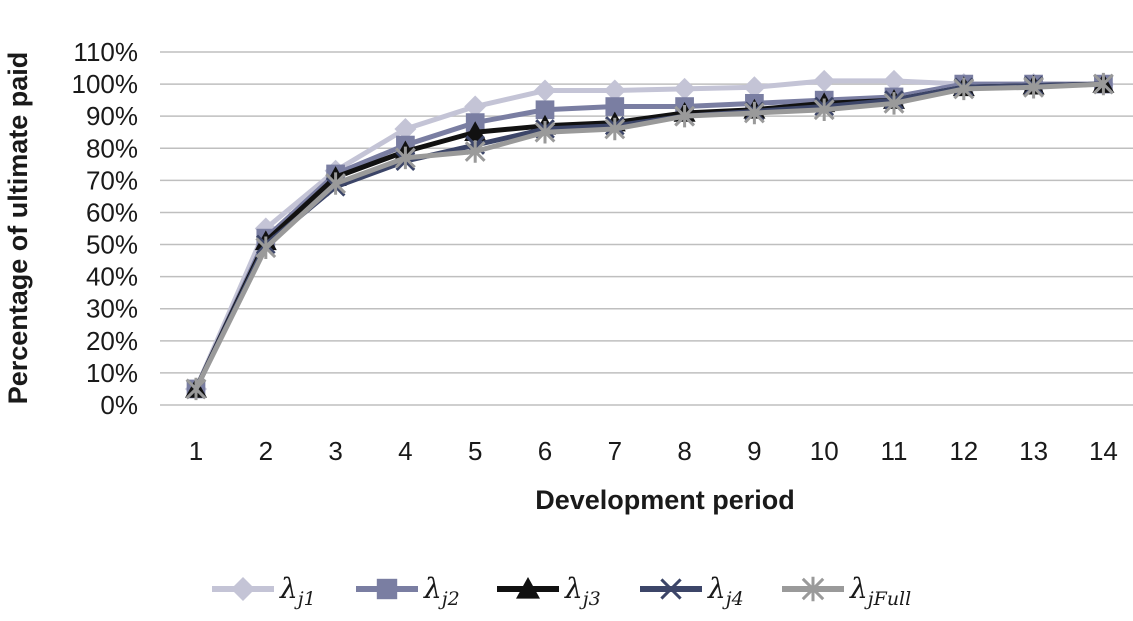  I want to click on y-tick-label: 40%, so click(112, 277).